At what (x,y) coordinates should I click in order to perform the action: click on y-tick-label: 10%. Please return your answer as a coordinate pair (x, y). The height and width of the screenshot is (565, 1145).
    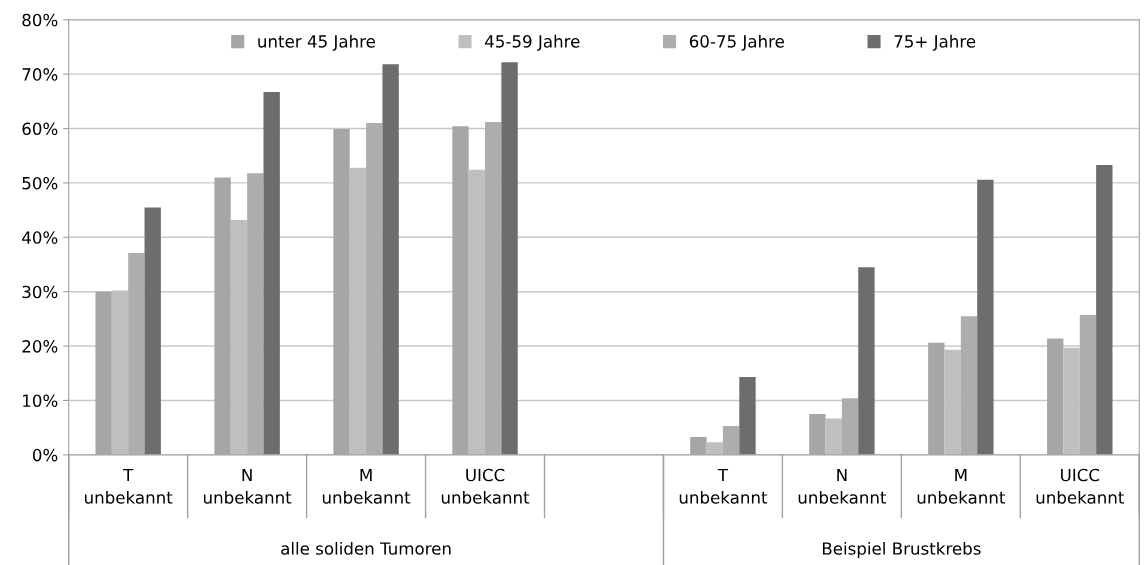
    Looking at the image, I should click on (40, 401).